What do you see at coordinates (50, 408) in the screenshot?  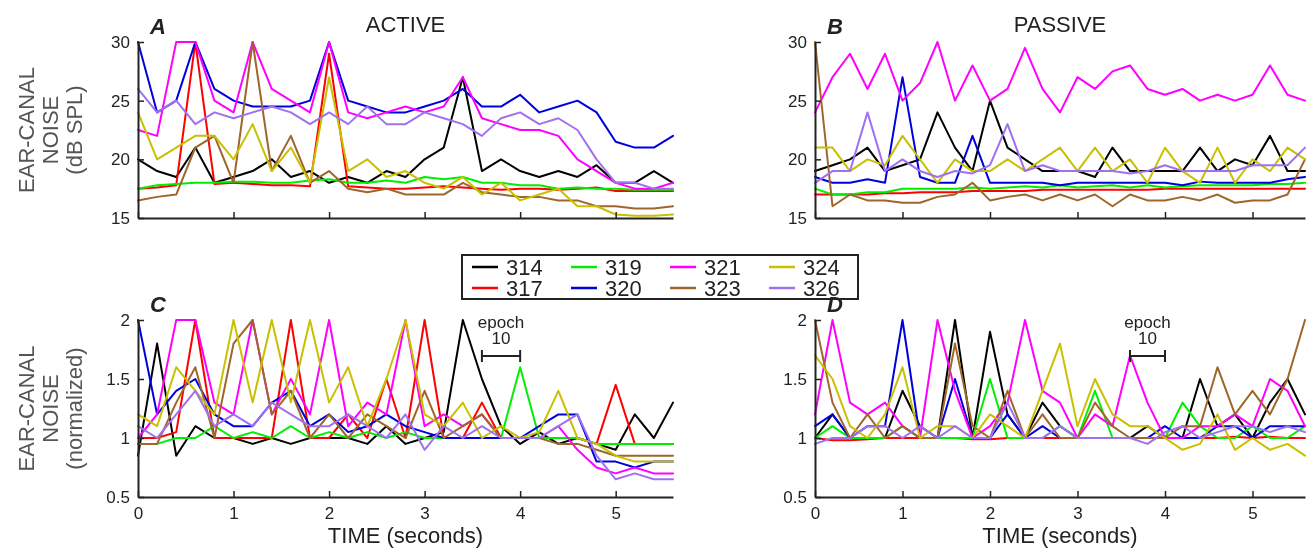 I see `y-axis-title: EAR-CANAL NOISE (normalized)` at bounding box center [50, 408].